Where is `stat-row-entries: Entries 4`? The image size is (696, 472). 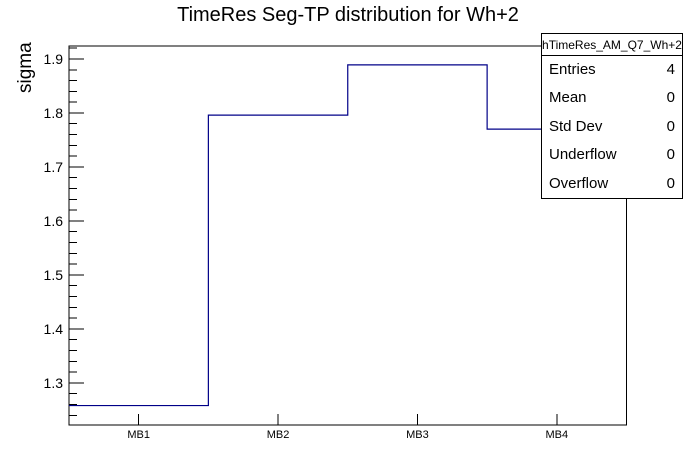
stat-row-entries: Entries 4 is located at coordinates (612, 70).